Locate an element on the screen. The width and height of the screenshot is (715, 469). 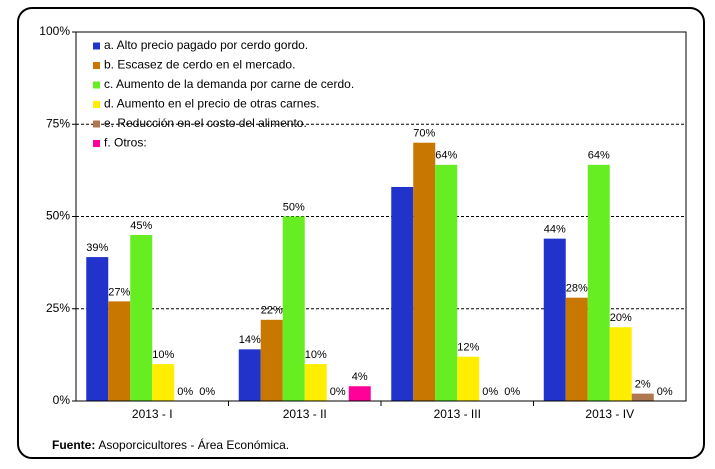
data-label: 12% is located at coordinates (468, 348).